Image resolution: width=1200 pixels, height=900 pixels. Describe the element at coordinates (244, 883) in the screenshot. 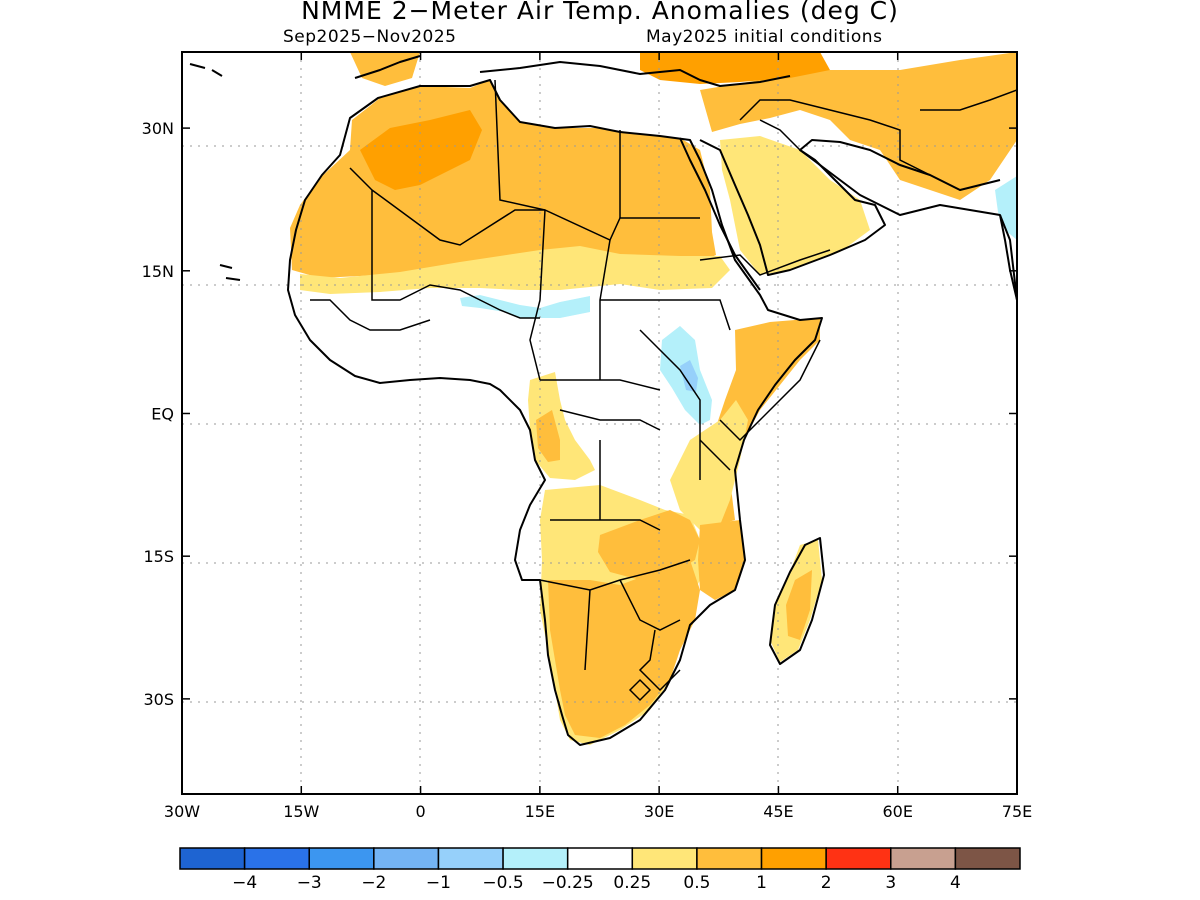

I see `colorbar-label: −4` at that location.